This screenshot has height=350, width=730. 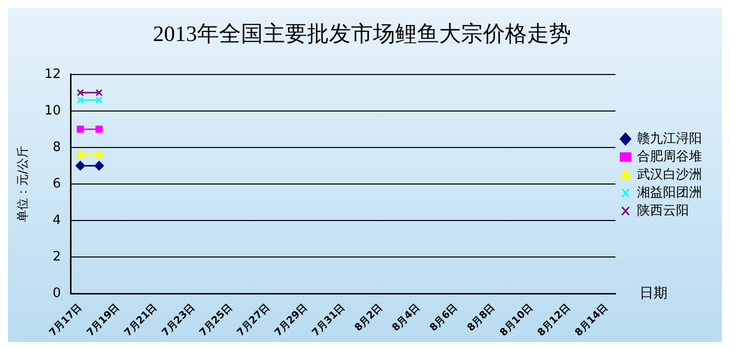 What do you see at coordinates (669, 192) in the screenshot?
I see `legend-label: 湘益阳团洲` at bounding box center [669, 192].